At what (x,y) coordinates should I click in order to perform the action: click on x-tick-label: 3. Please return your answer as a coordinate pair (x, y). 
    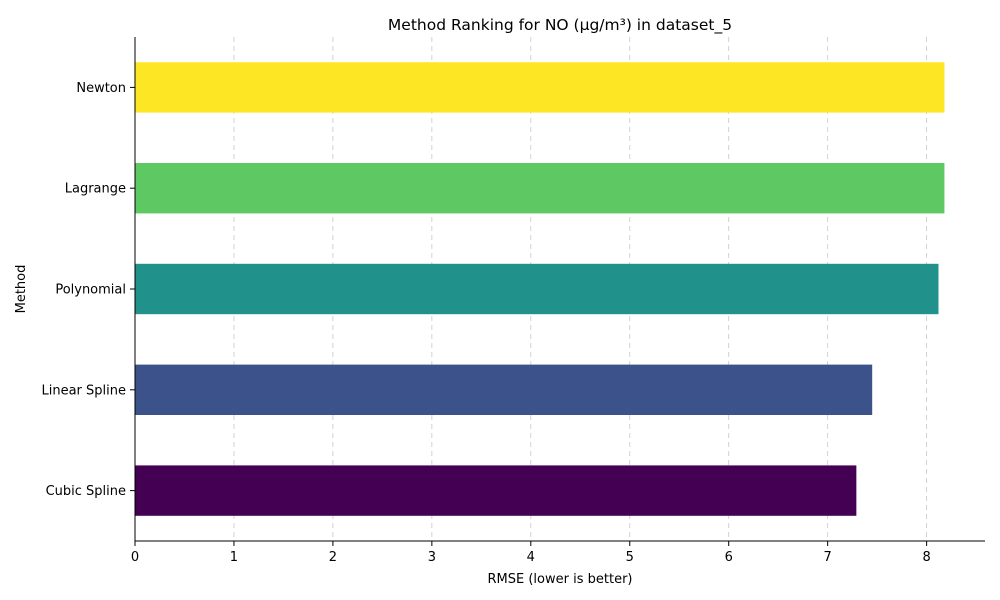
    Looking at the image, I should click on (432, 557).